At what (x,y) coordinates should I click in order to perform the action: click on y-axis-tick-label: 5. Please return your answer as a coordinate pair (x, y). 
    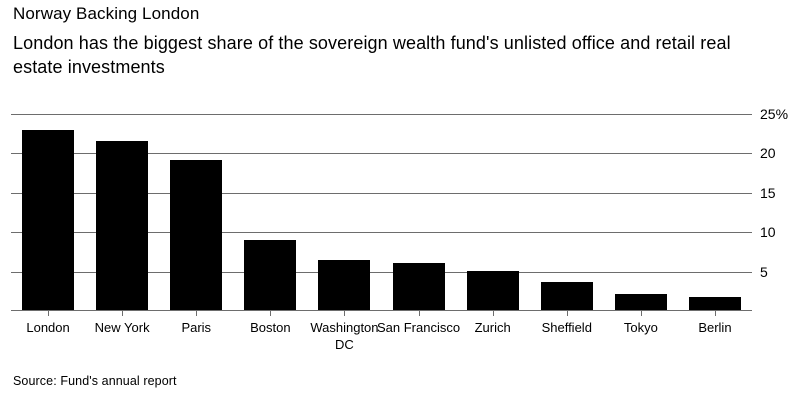
    Looking at the image, I should click on (764, 271).